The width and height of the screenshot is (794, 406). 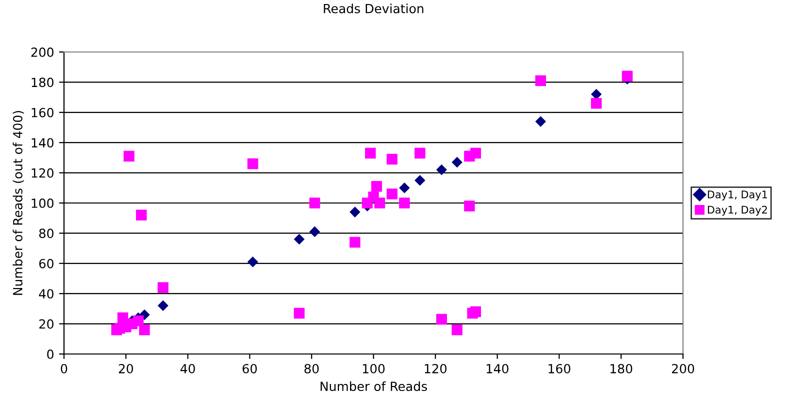 What do you see at coordinates (374, 9) in the screenshot?
I see `chart-title: Reads Deviation` at bounding box center [374, 9].